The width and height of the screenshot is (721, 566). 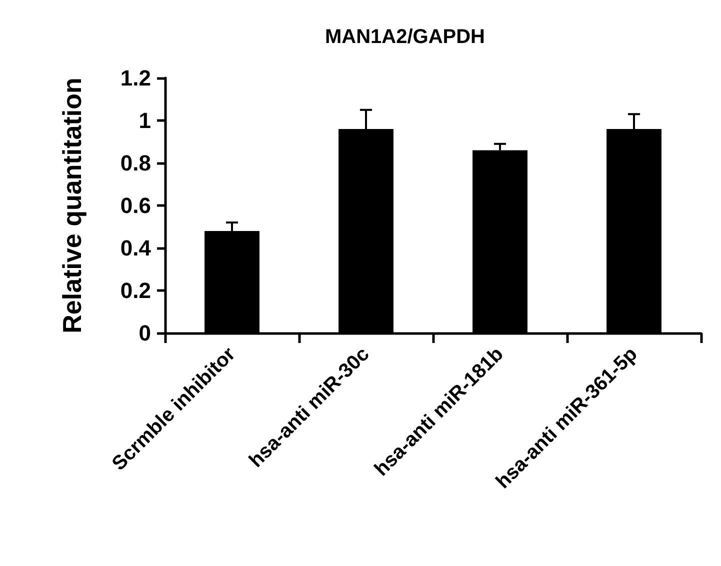 I want to click on y-tick-label: 0, so click(x=144, y=333).